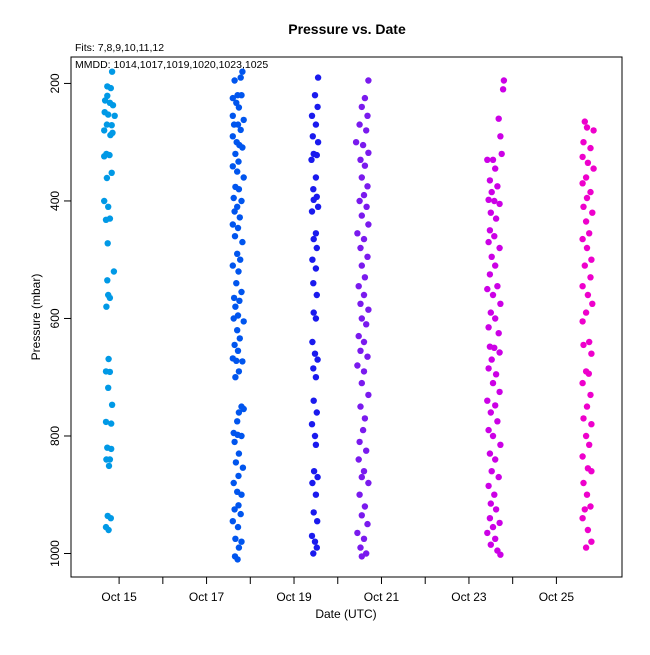  I want to click on chart-title: Pressure vs. Date, so click(347, 29).